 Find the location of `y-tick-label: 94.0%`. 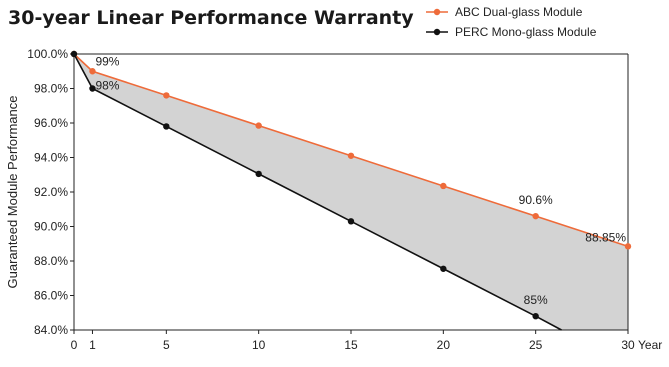

y-tick-label: 94.0% is located at coordinates (51, 158).